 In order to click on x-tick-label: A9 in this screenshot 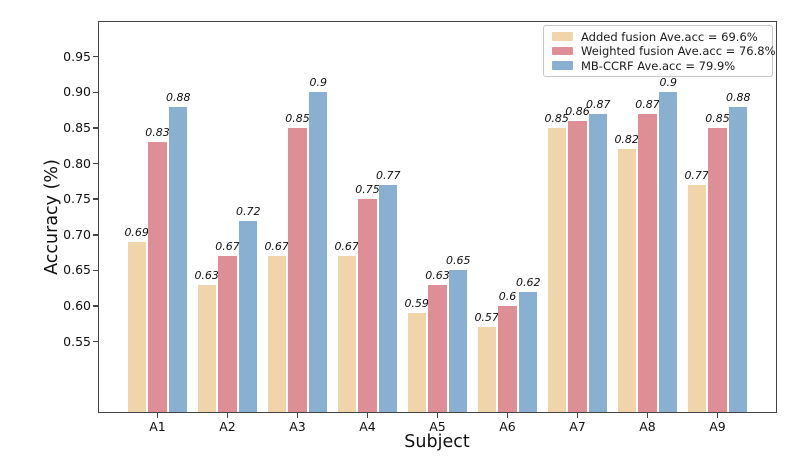, I will do `click(717, 426)`.